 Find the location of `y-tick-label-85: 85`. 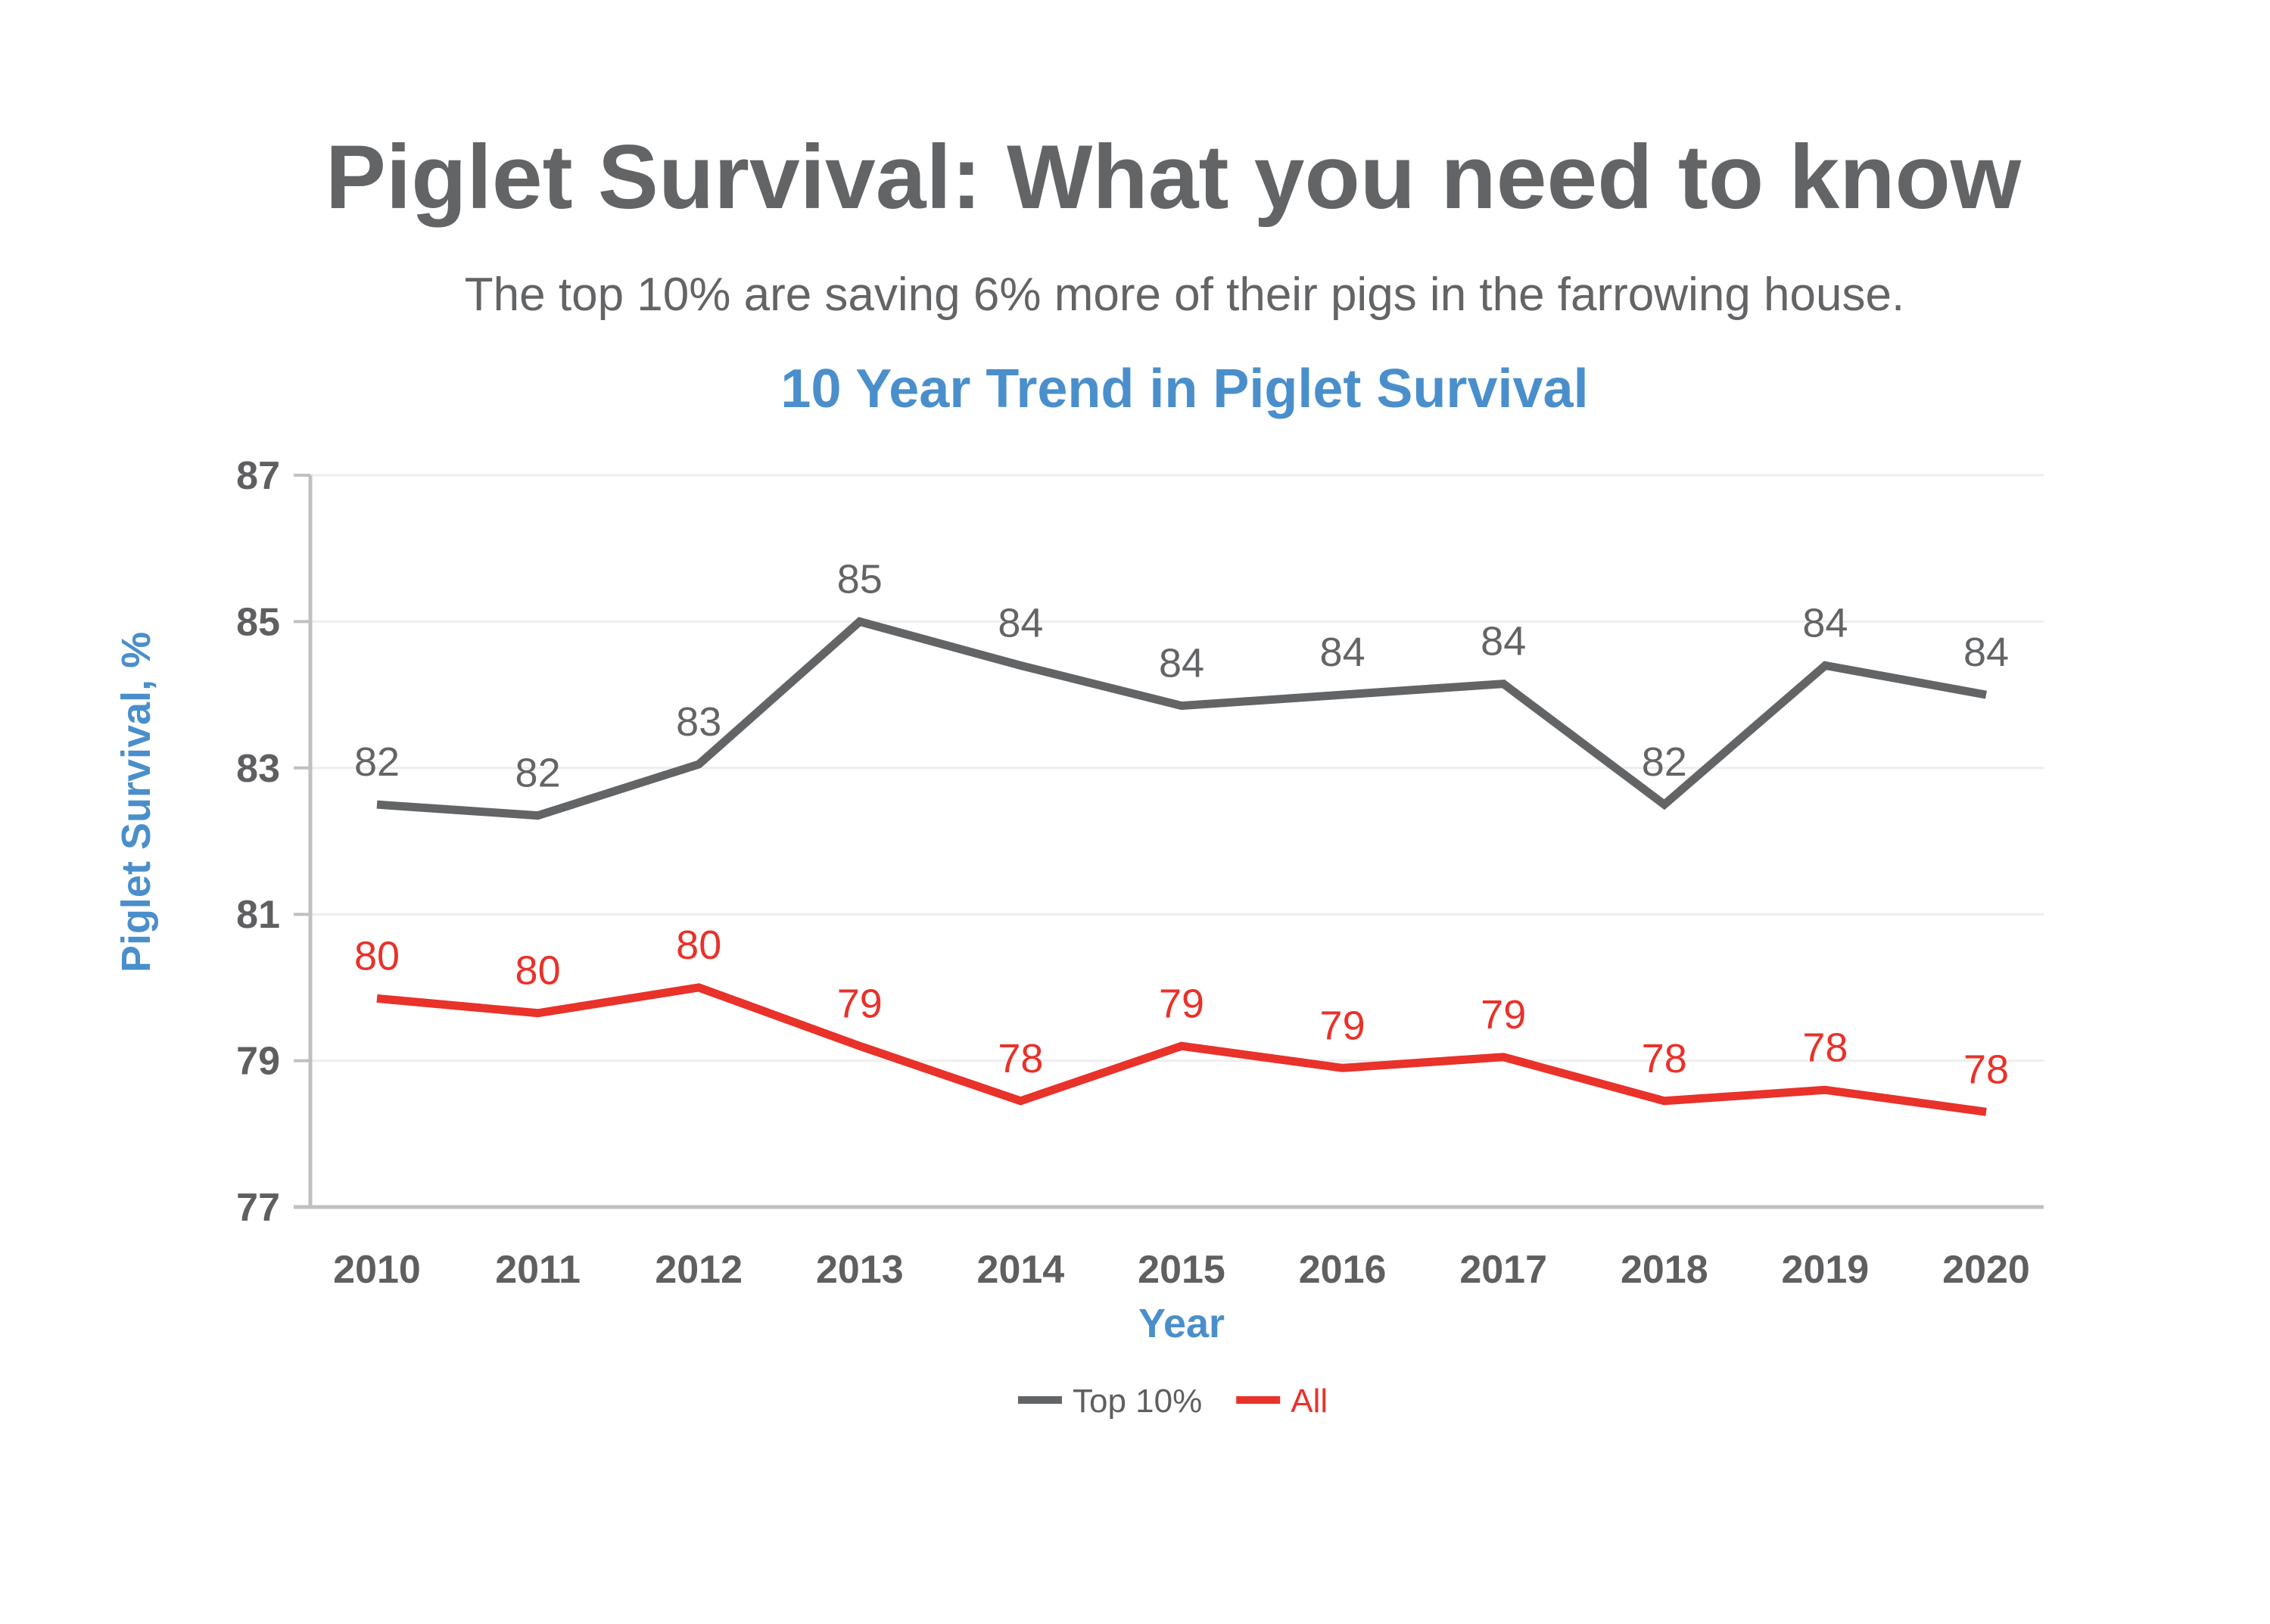

y-tick-label-85: 85 is located at coordinates (258, 622).